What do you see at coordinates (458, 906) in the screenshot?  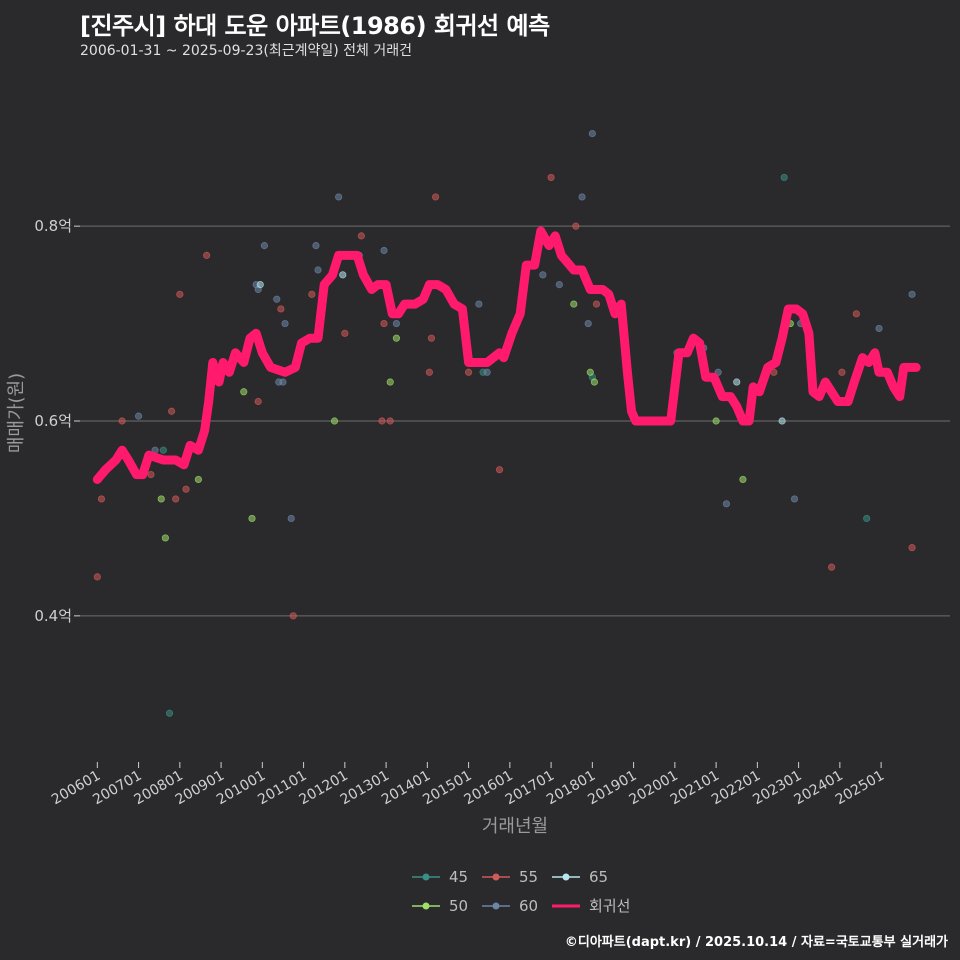 I see `legend-label-50: 50` at bounding box center [458, 906].